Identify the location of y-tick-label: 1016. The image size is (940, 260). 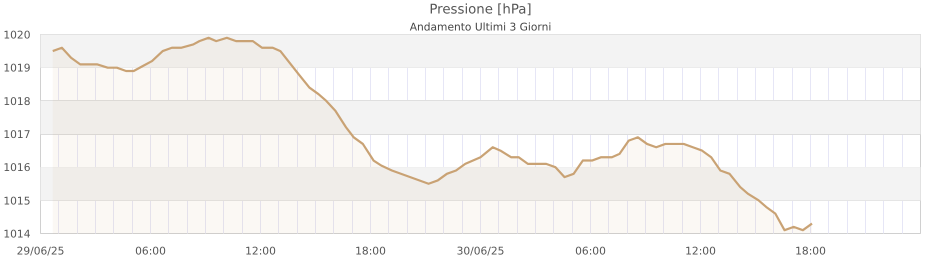
(17, 167).